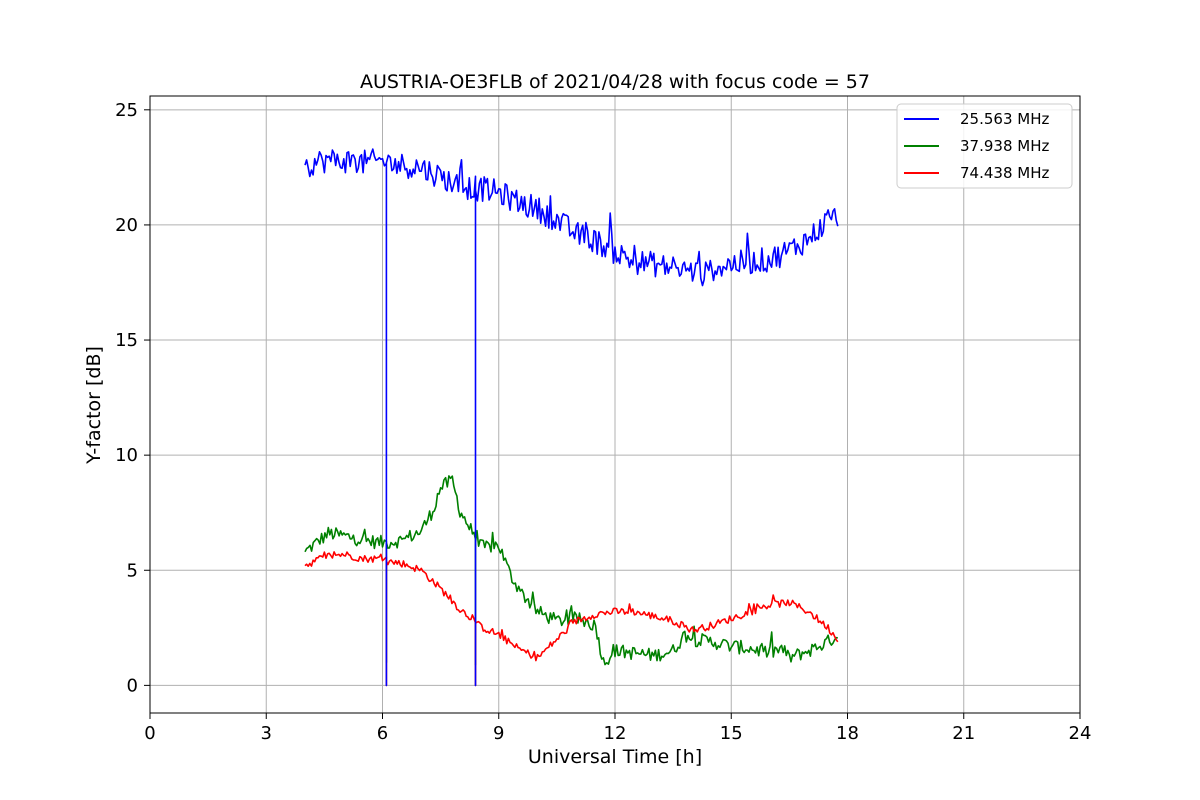  What do you see at coordinates (847, 733) in the screenshot?
I see `x-tick-label: 18` at bounding box center [847, 733].